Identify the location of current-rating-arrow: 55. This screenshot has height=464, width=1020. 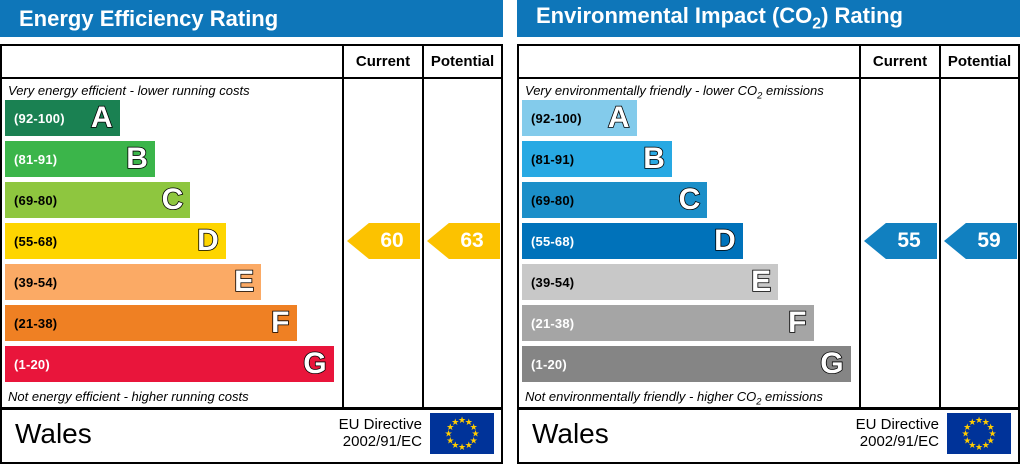
(900, 241).